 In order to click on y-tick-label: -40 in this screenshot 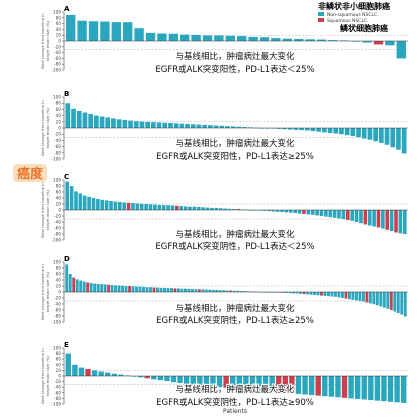, I will do `click(57, 52)`.